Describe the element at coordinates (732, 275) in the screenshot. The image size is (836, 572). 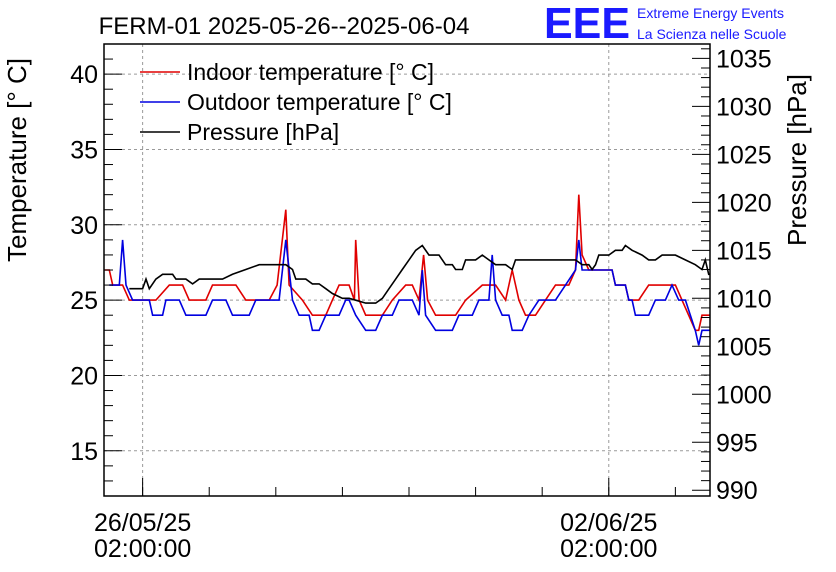
I see `right-axis: 990 995 1000 1005 1010 1015 1020 1025 1030 1035` at that location.